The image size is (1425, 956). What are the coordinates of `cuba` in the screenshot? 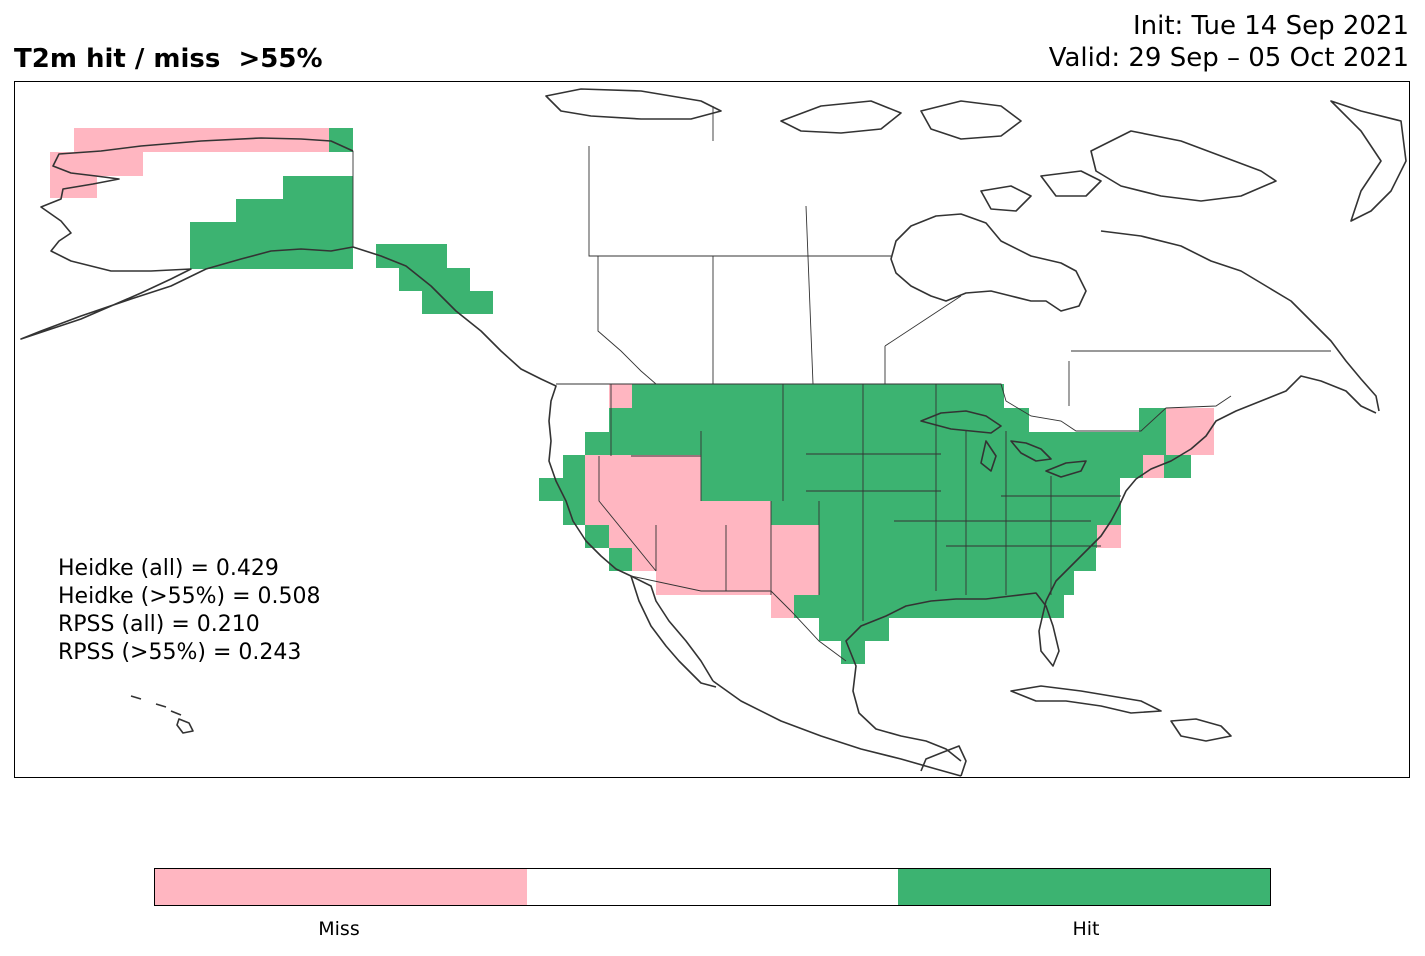 It's located at (1086, 699).